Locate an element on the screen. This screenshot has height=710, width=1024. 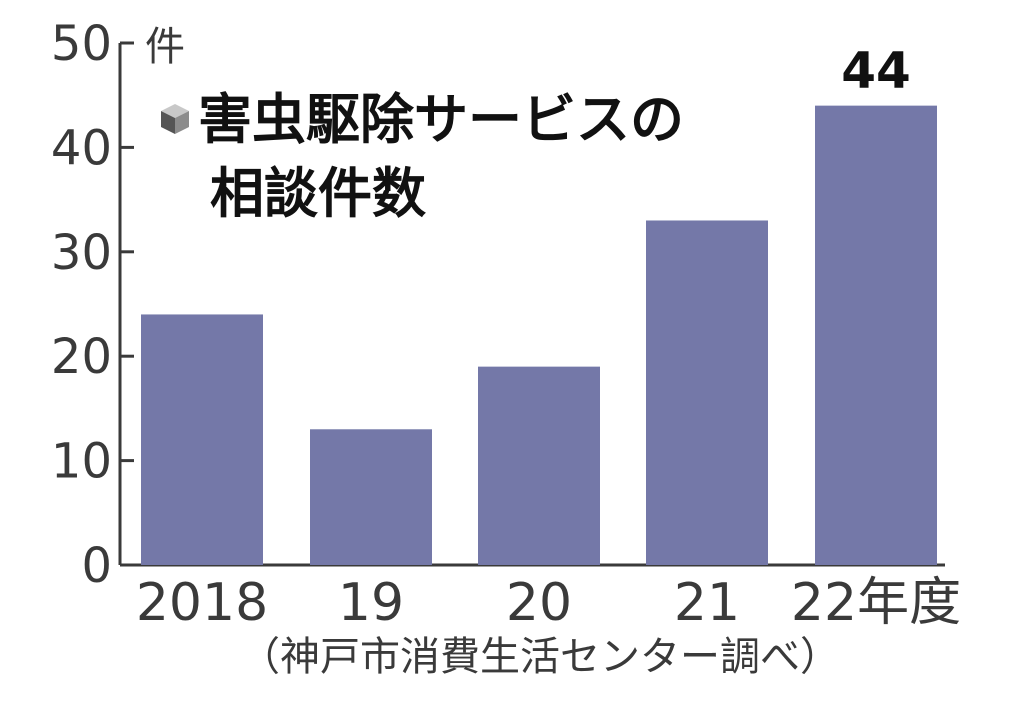
source-note: （神戸市消費生活センター調べ） is located at coordinates (540, 657).